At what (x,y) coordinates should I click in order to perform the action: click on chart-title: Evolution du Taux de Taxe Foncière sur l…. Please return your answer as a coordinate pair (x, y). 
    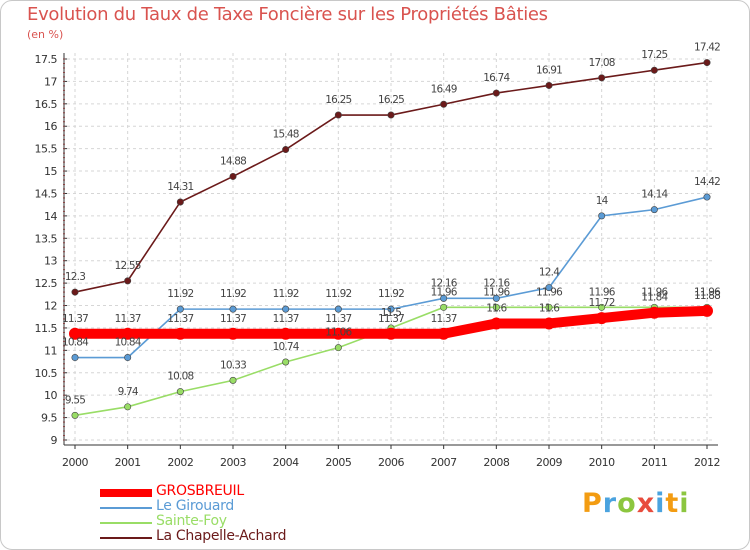
    Looking at the image, I should click on (287, 14).